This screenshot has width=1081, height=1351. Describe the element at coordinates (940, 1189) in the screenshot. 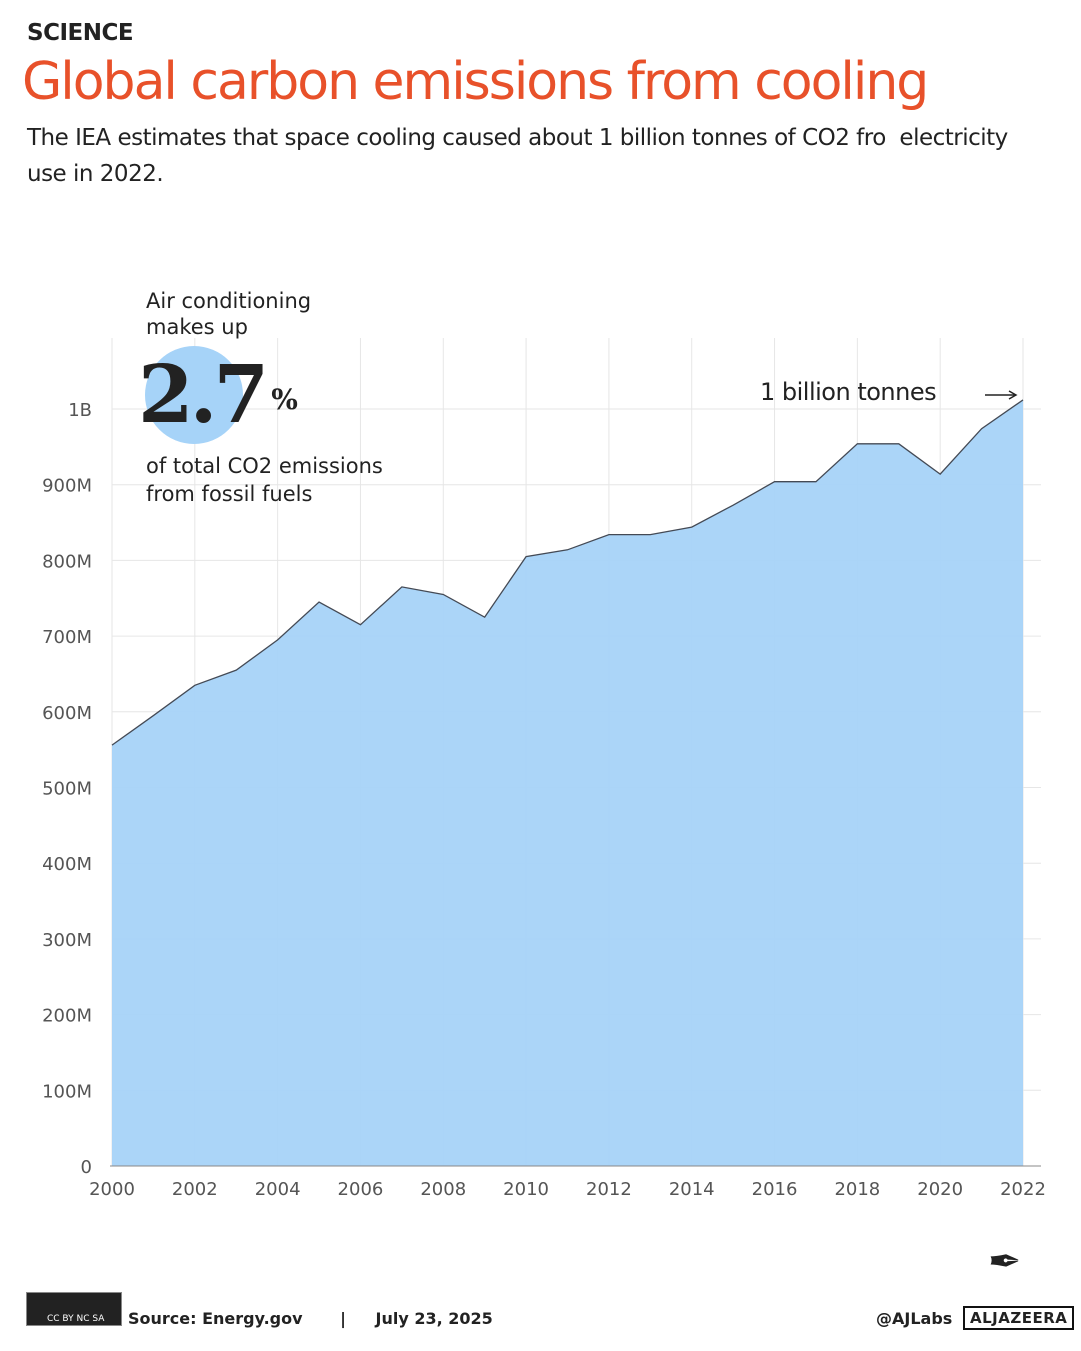

I see `x-tick-label: 2020` at that location.